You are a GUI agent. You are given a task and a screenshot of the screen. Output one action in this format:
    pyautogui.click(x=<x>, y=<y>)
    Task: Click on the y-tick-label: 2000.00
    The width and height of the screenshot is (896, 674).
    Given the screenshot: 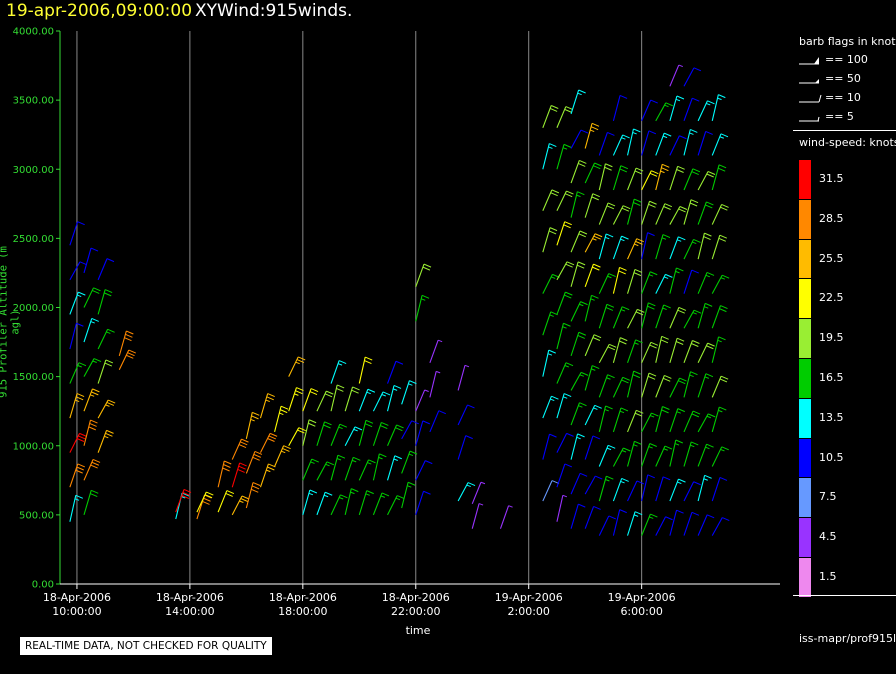 What is the action you would take?
    pyautogui.click(x=33, y=308)
    